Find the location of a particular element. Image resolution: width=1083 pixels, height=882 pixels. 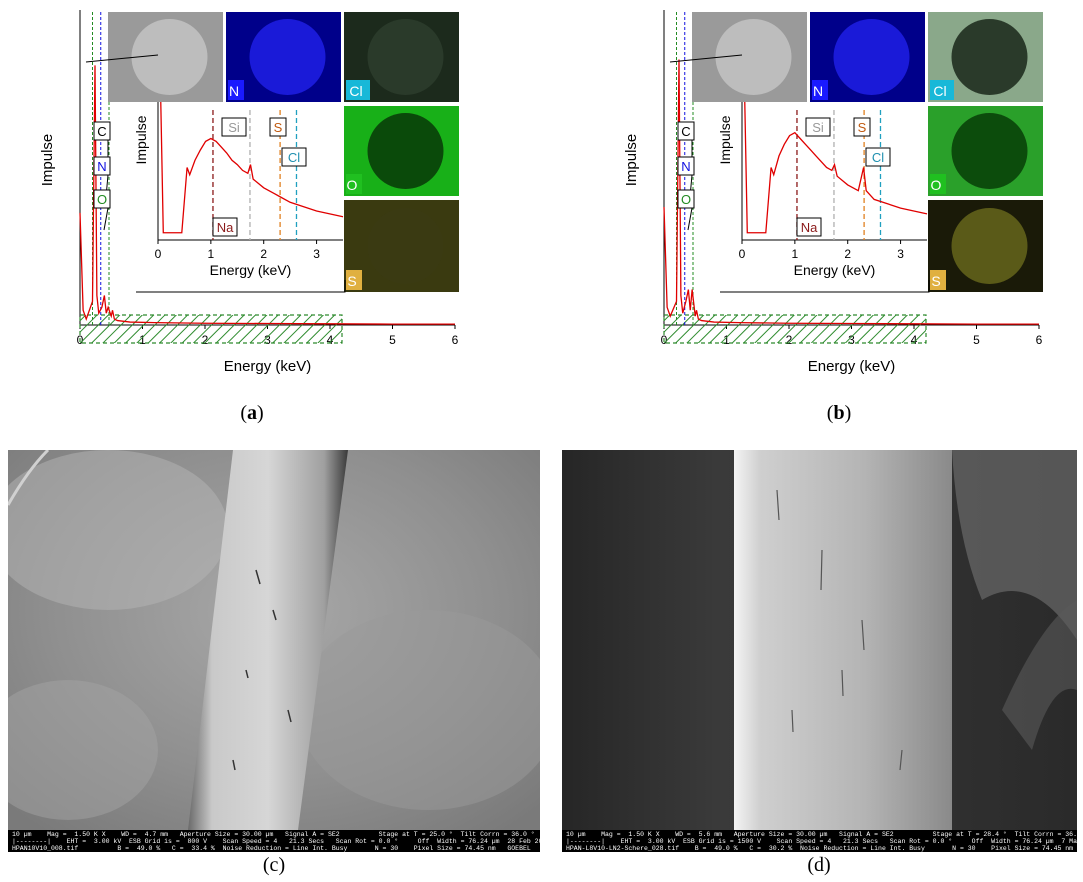

b-peak-label-O-box is located at coordinates (686, 199).